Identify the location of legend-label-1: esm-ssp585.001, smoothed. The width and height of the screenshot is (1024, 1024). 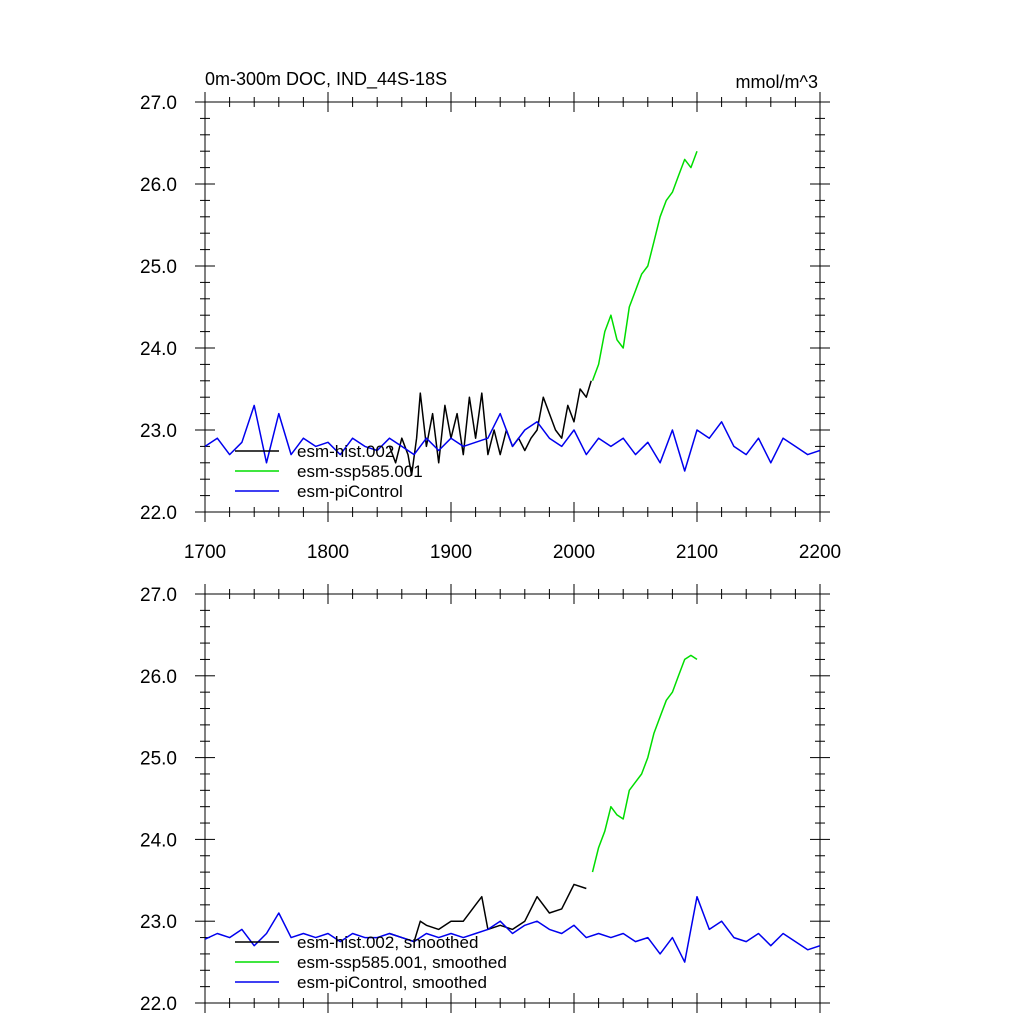
(402, 962).